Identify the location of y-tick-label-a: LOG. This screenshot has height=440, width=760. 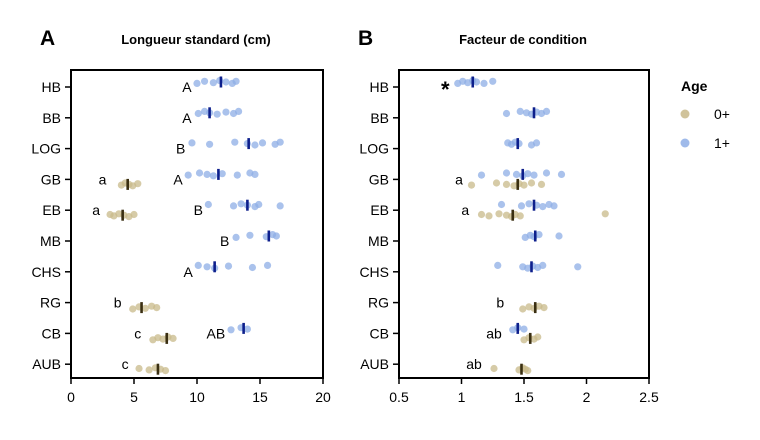
(46, 149).